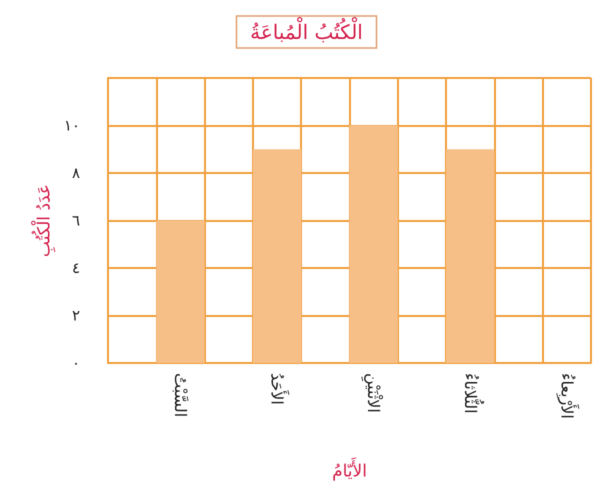 The width and height of the screenshot is (613, 493). What do you see at coordinates (349, 469) in the screenshot?
I see `x-axis-title: الأَيّامُ` at bounding box center [349, 469].